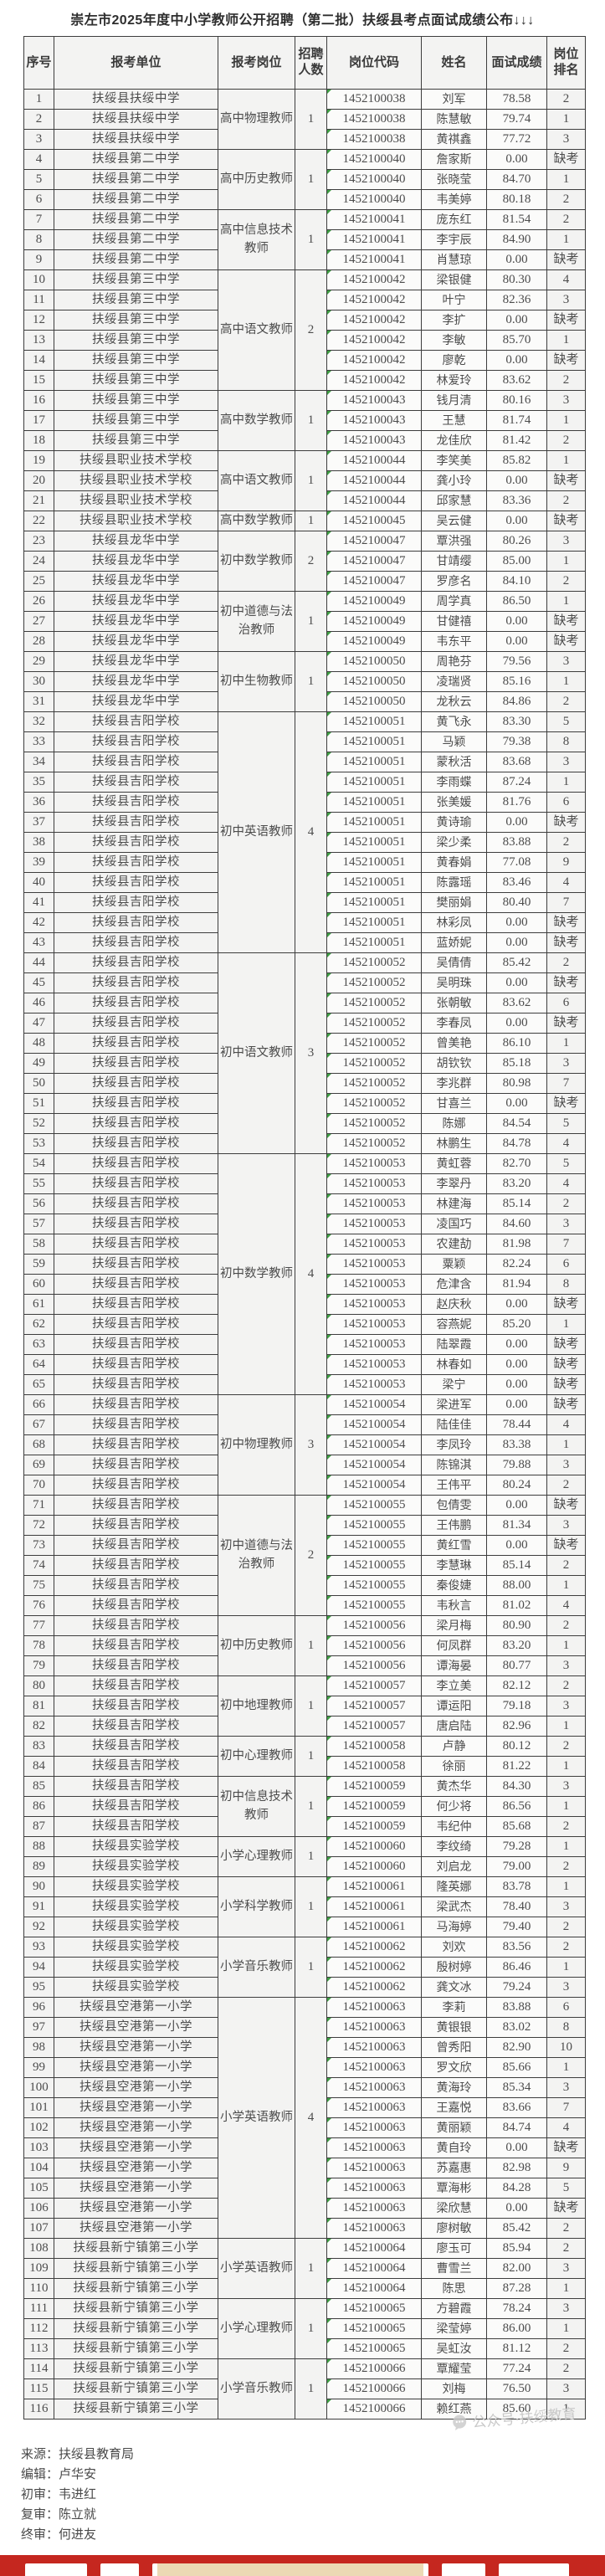  I want to click on cell-candidate-name: 王伟平, so click(454, 1485).